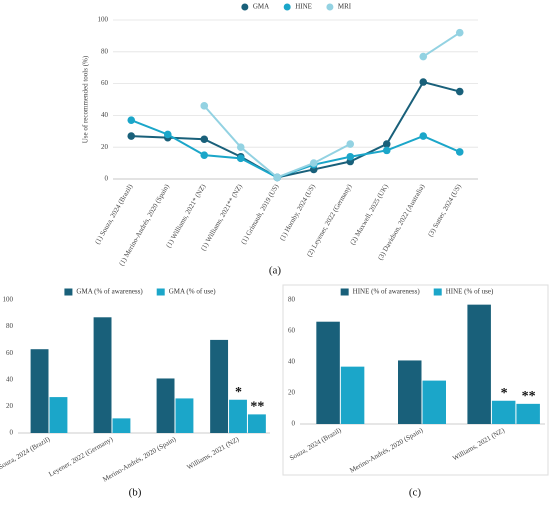 Image resolution: width=550 pixels, height=511 pixels. Describe the element at coordinates (345, 7) in the screenshot. I see `legend-label: MRI` at that location.